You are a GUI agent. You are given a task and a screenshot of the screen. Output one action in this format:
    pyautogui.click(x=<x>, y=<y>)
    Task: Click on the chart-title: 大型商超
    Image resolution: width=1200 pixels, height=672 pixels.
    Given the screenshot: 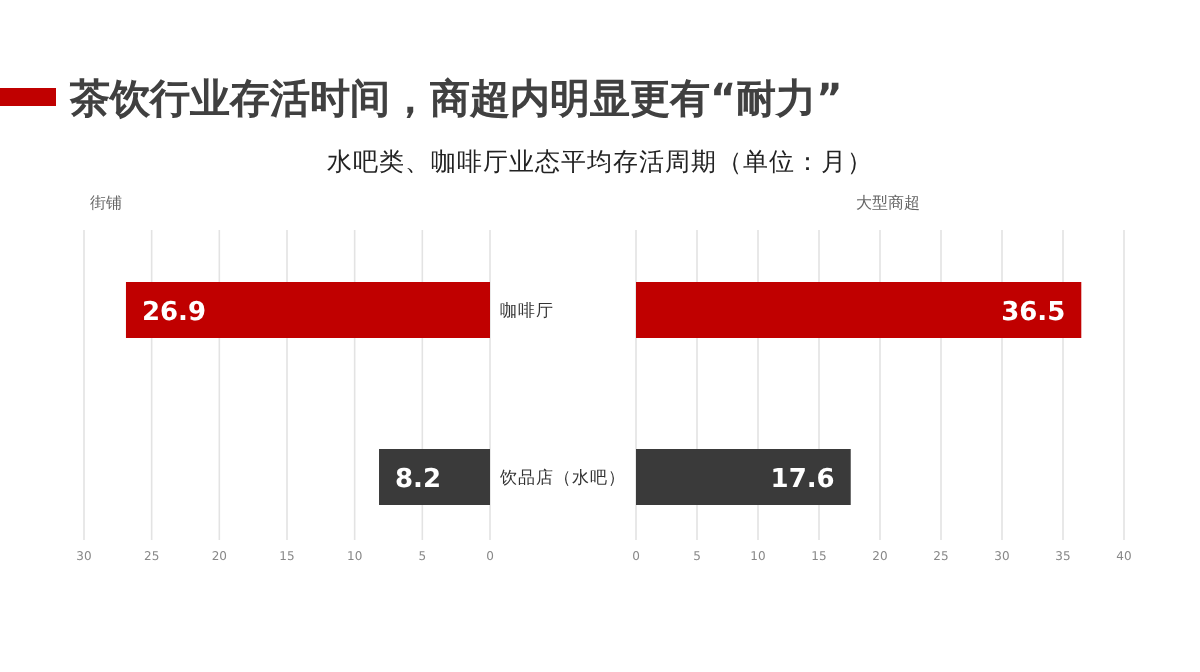 What is the action you would take?
    pyautogui.click(x=888, y=203)
    